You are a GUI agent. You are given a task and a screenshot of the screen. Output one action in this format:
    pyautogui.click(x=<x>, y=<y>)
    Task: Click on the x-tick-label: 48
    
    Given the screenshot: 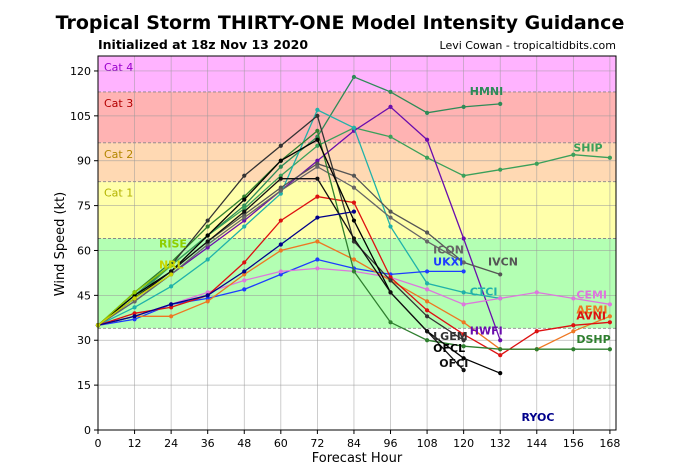 What is the action you would take?
    pyautogui.click(x=244, y=443)
    